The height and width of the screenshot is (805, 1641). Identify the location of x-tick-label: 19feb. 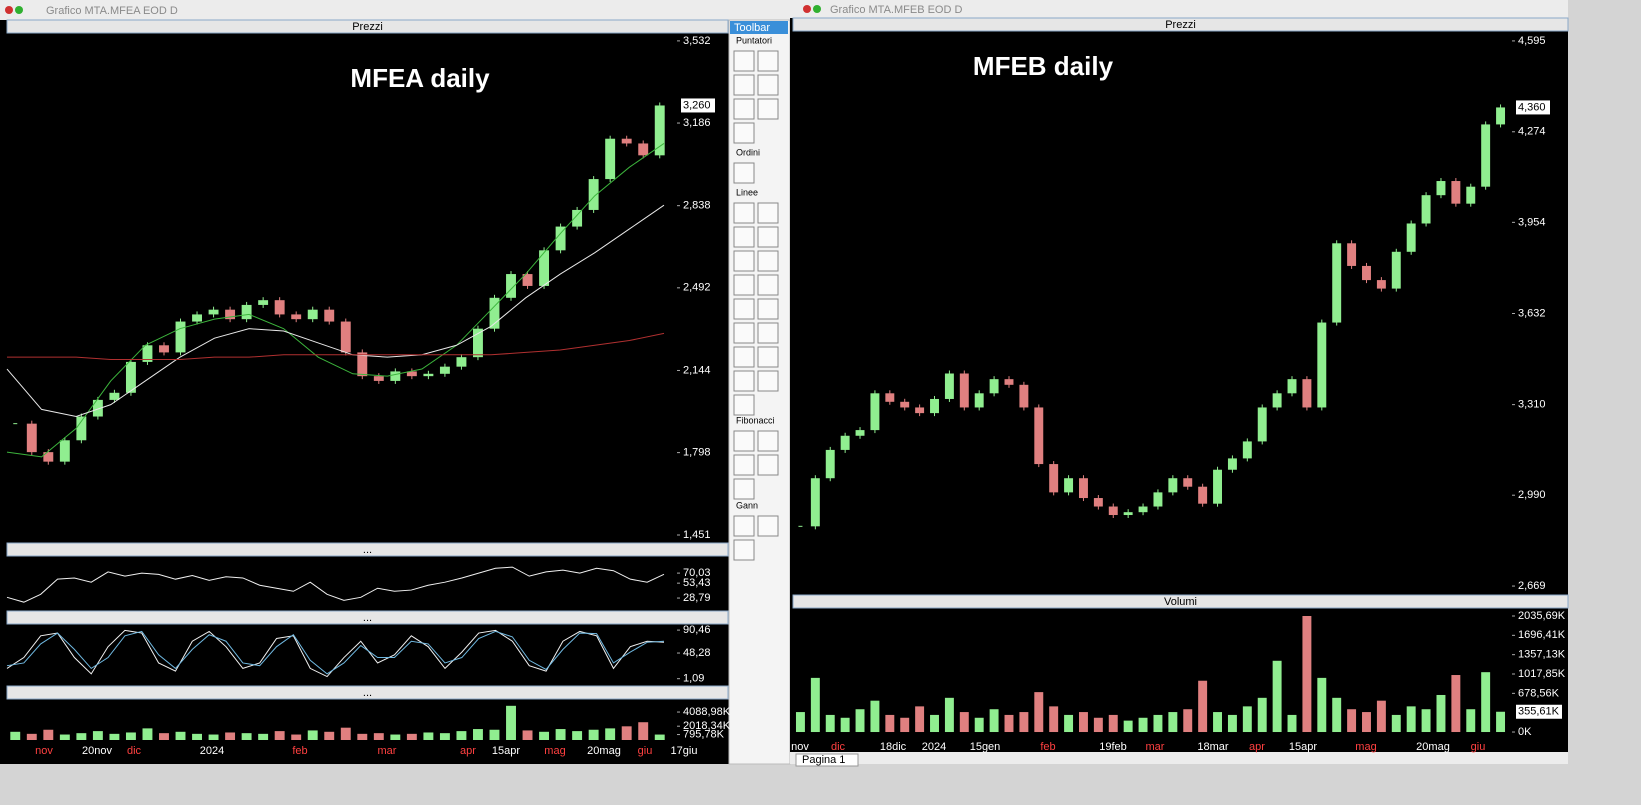
(1113, 747).